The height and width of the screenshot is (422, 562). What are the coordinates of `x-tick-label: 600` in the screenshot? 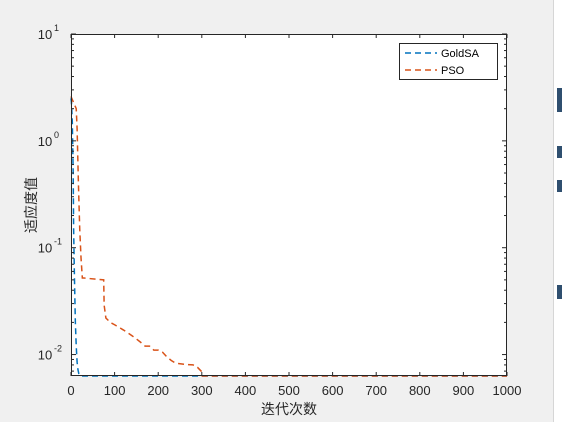 It's located at (333, 390).